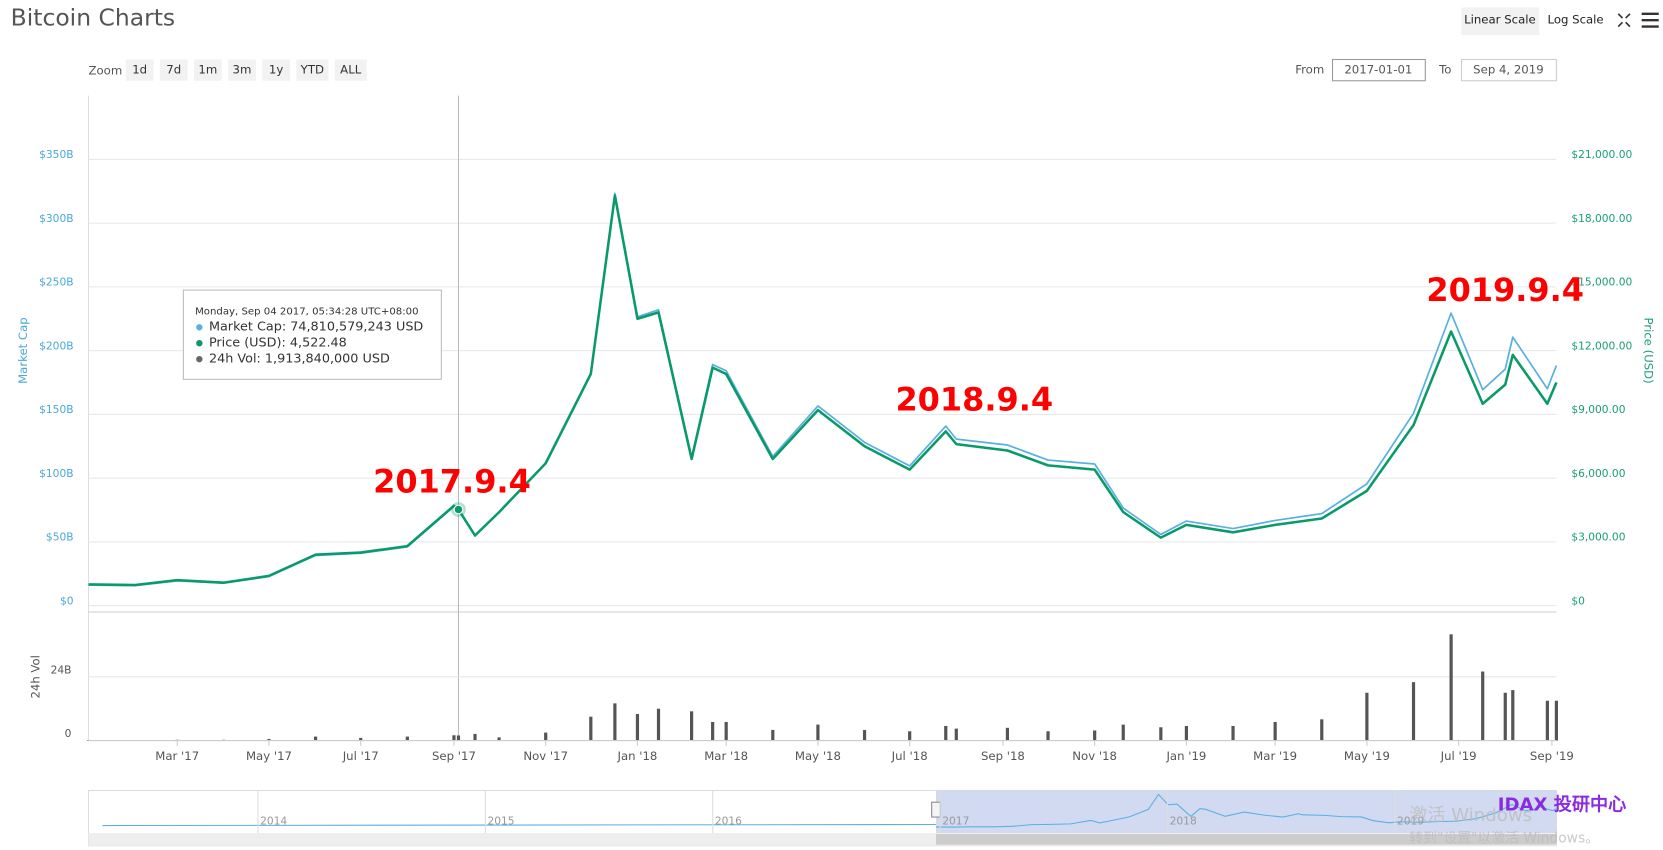 Image resolution: width=1663 pixels, height=850 pixels. I want to click on y-tick-label: 0, so click(68, 733).